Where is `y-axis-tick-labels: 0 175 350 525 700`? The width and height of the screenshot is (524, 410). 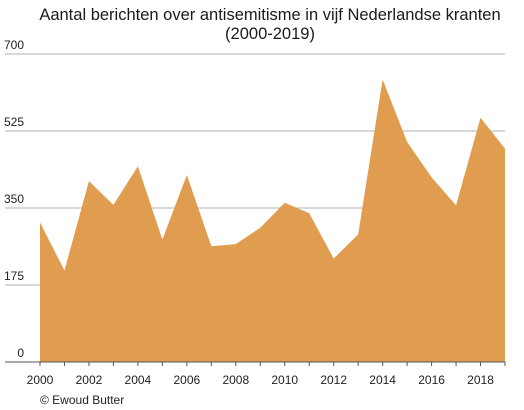 y-axis-tick-labels: 0 175 350 525 700 is located at coordinates (14, 199).